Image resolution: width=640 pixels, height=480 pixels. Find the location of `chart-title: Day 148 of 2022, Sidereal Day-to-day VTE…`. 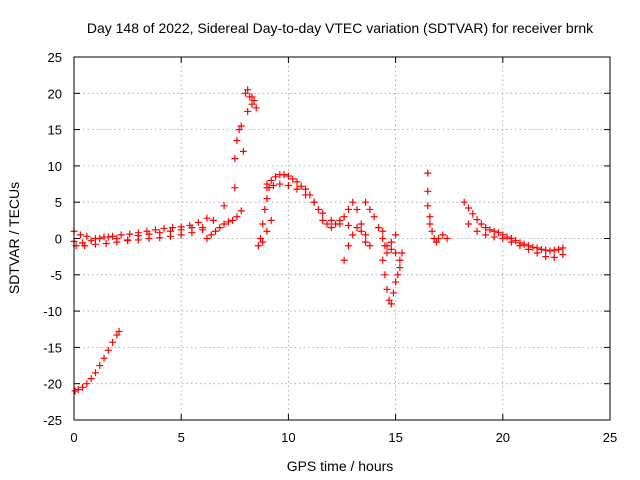

chart-title: Day 148 of 2022, Sidereal Day-to-day VTE… is located at coordinates (340, 28).